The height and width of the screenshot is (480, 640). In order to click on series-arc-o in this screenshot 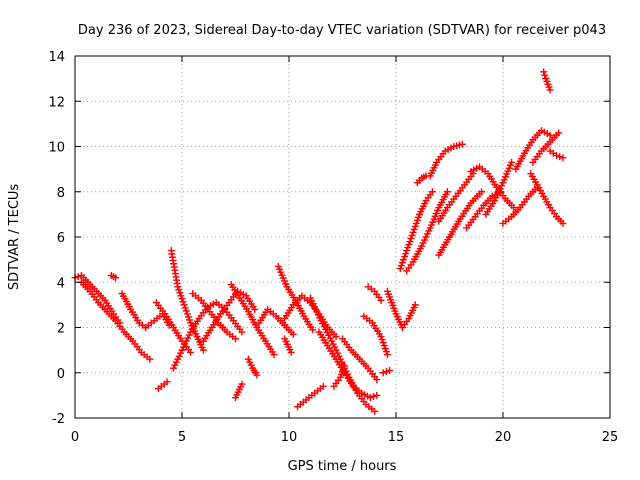, I will do `click(276, 321)`.